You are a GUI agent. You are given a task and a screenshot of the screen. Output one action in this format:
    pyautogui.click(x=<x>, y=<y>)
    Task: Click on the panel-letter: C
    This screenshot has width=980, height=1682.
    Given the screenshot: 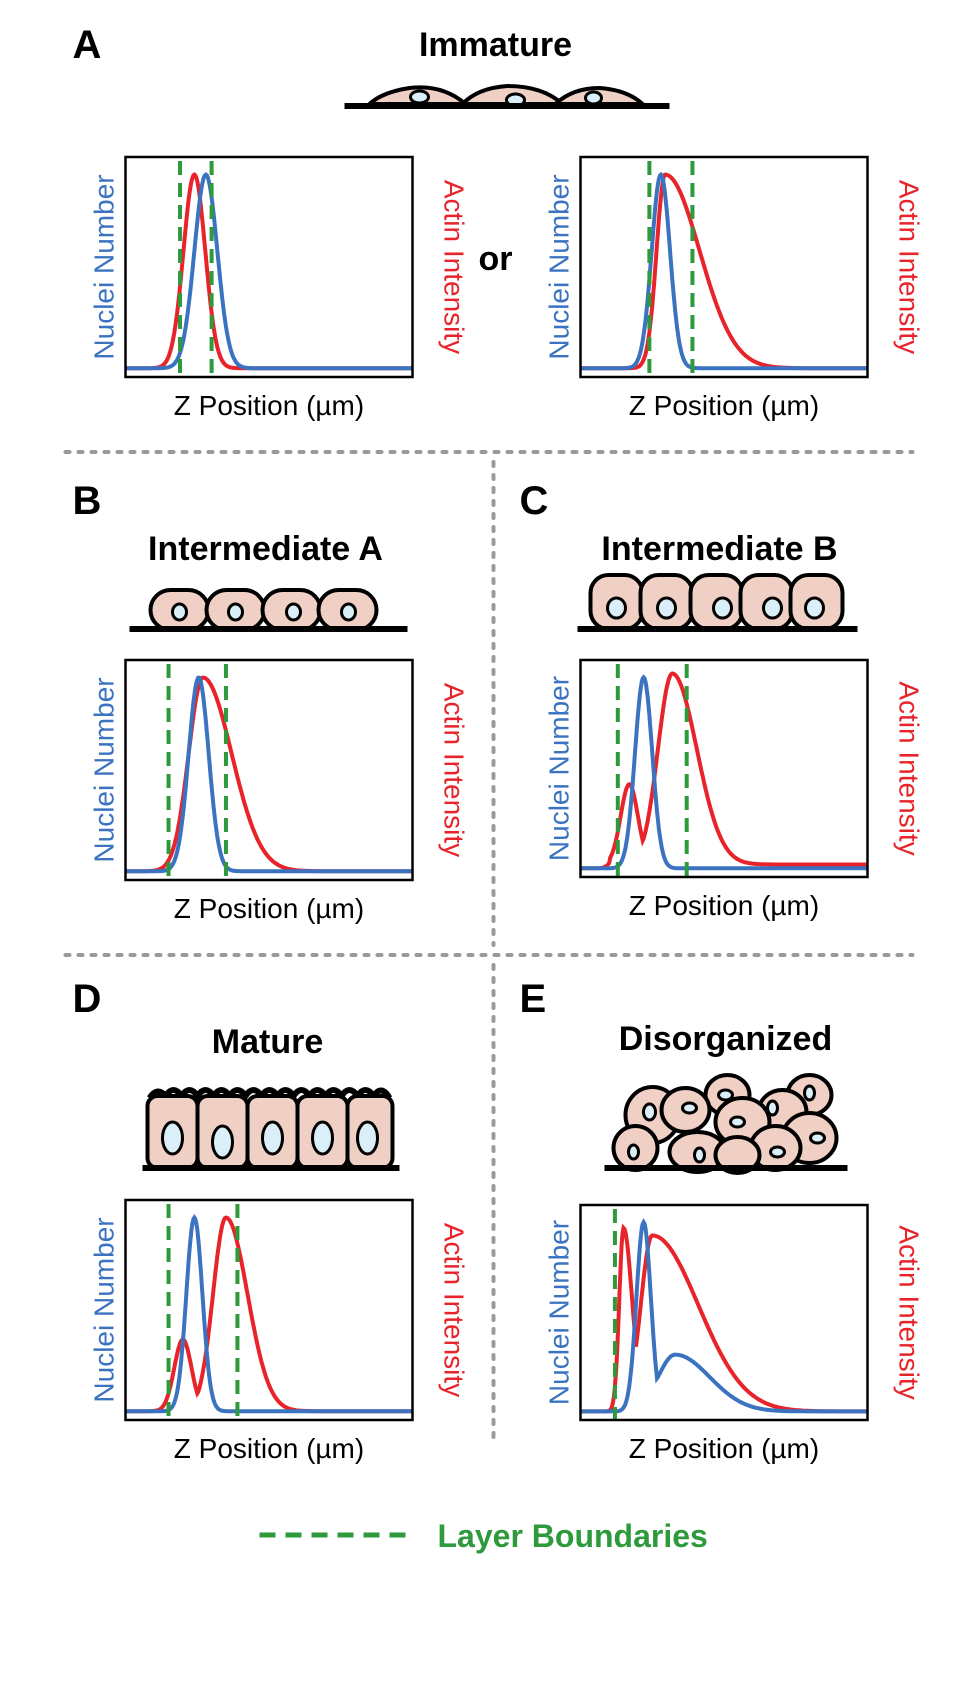 What is the action you would take?
    pyautogui.click(x=534, y=501)
    